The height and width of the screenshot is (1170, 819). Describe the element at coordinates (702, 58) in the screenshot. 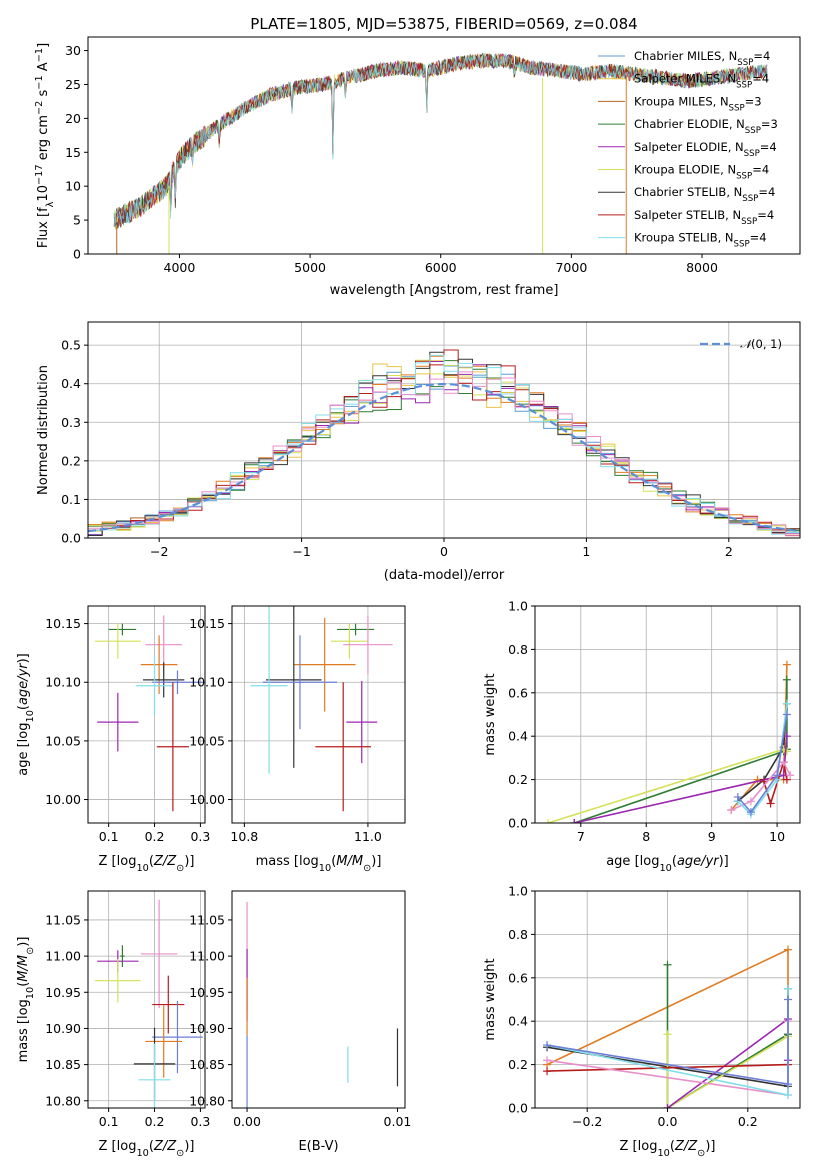

I see `legend-entry: Chabrier MILES, NSSP=4` at that location.